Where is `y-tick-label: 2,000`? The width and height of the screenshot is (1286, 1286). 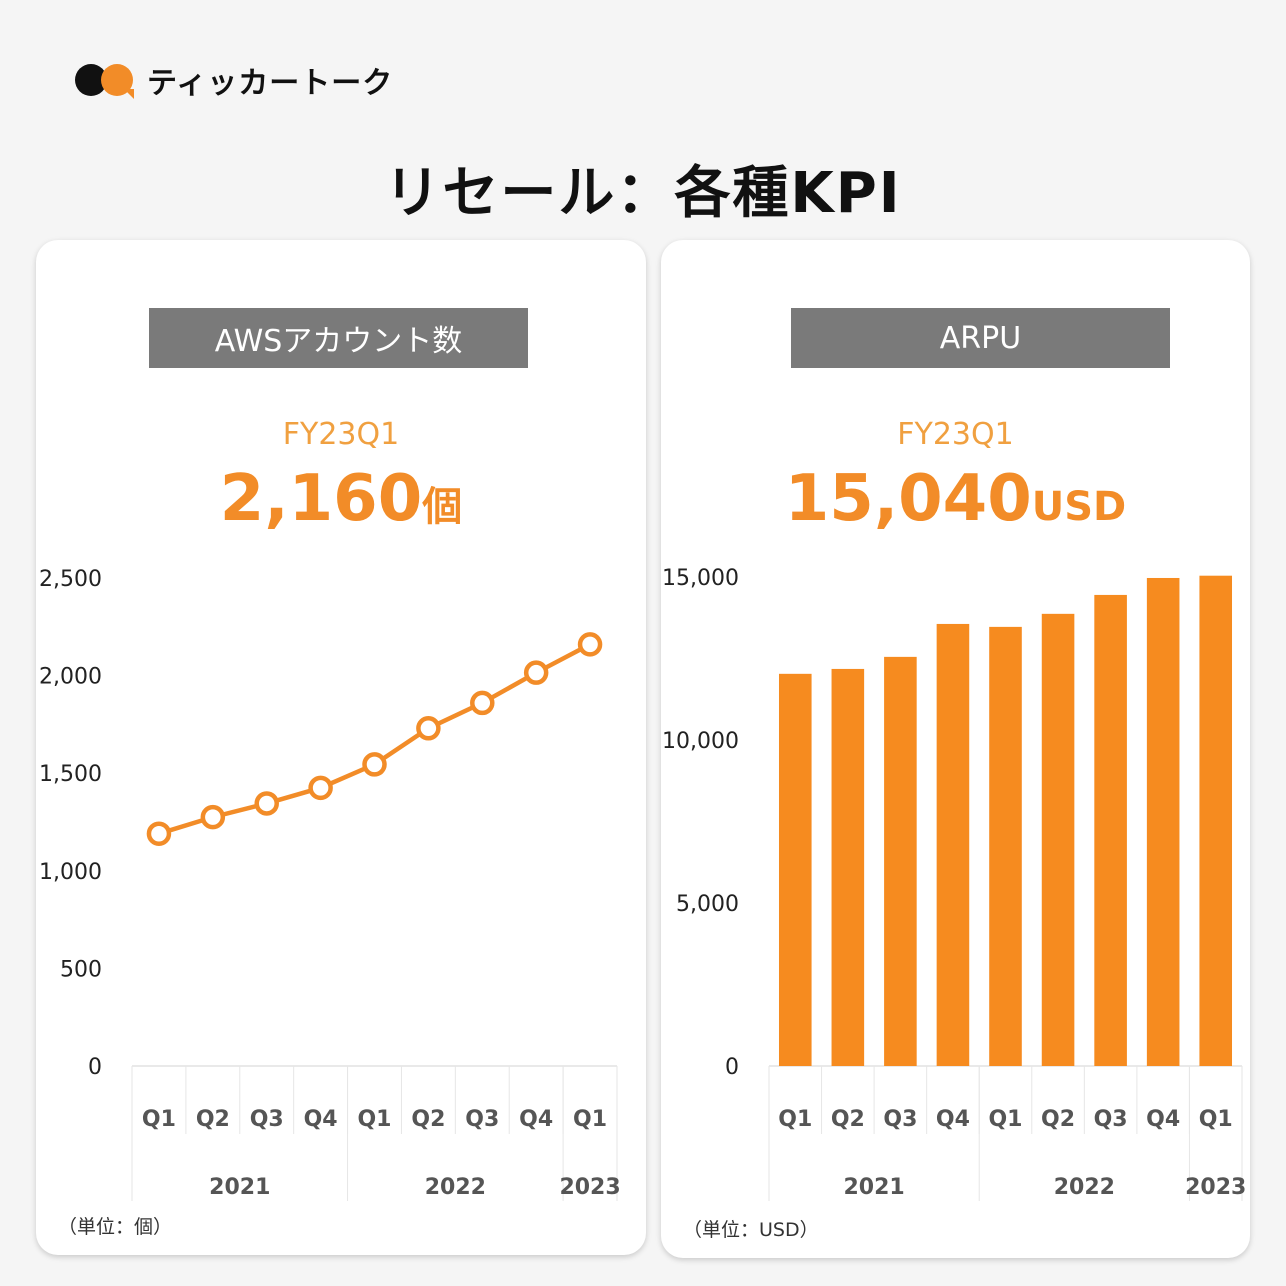 y-tick-label: 2,000 is located at coordinates (70, 677).